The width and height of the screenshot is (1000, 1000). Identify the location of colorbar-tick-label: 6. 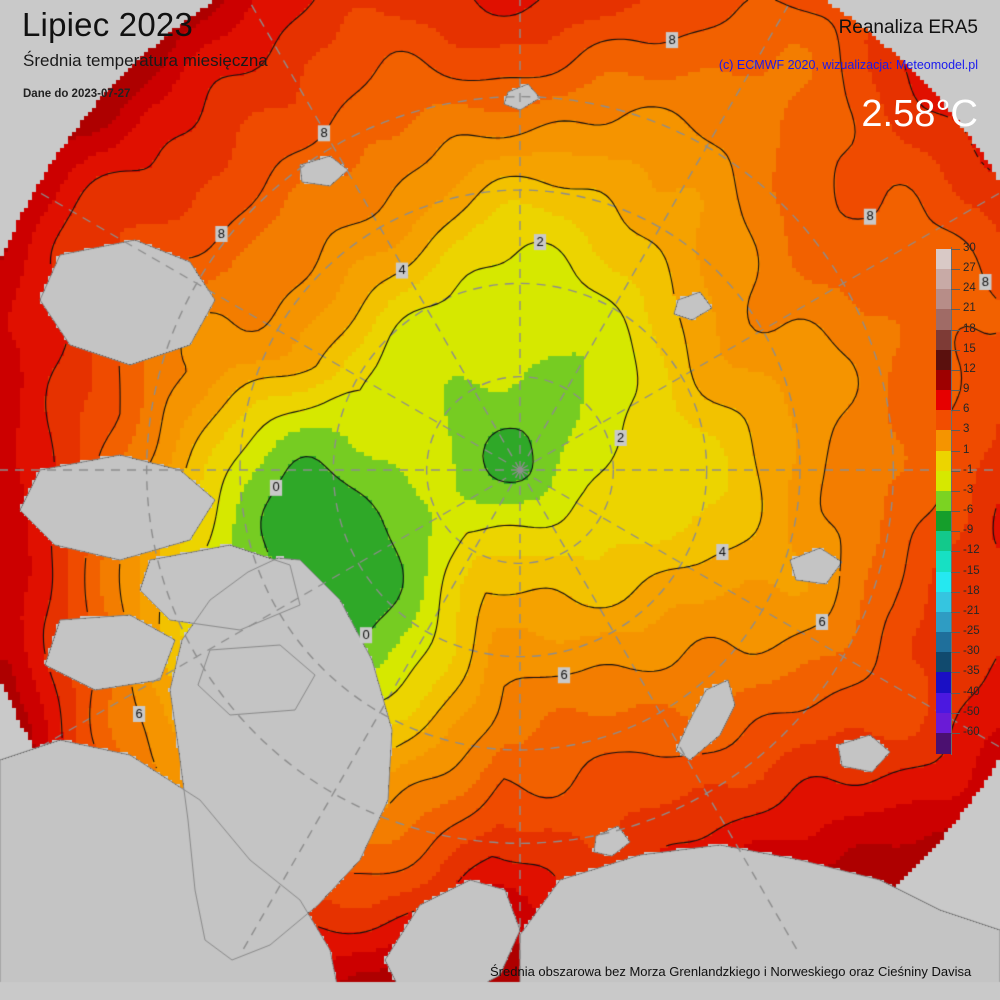
(966, 409).